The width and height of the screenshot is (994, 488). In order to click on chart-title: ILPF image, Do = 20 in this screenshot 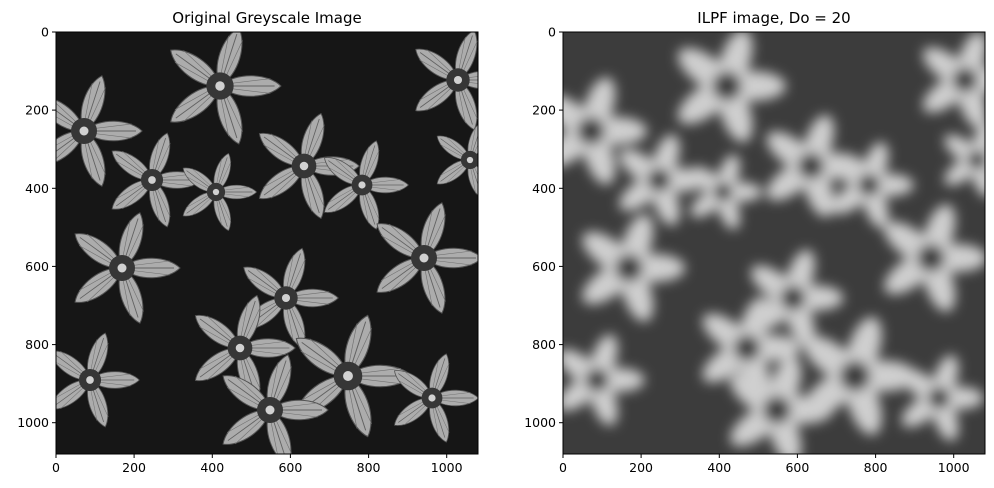, I will do `click(773, 18)`.